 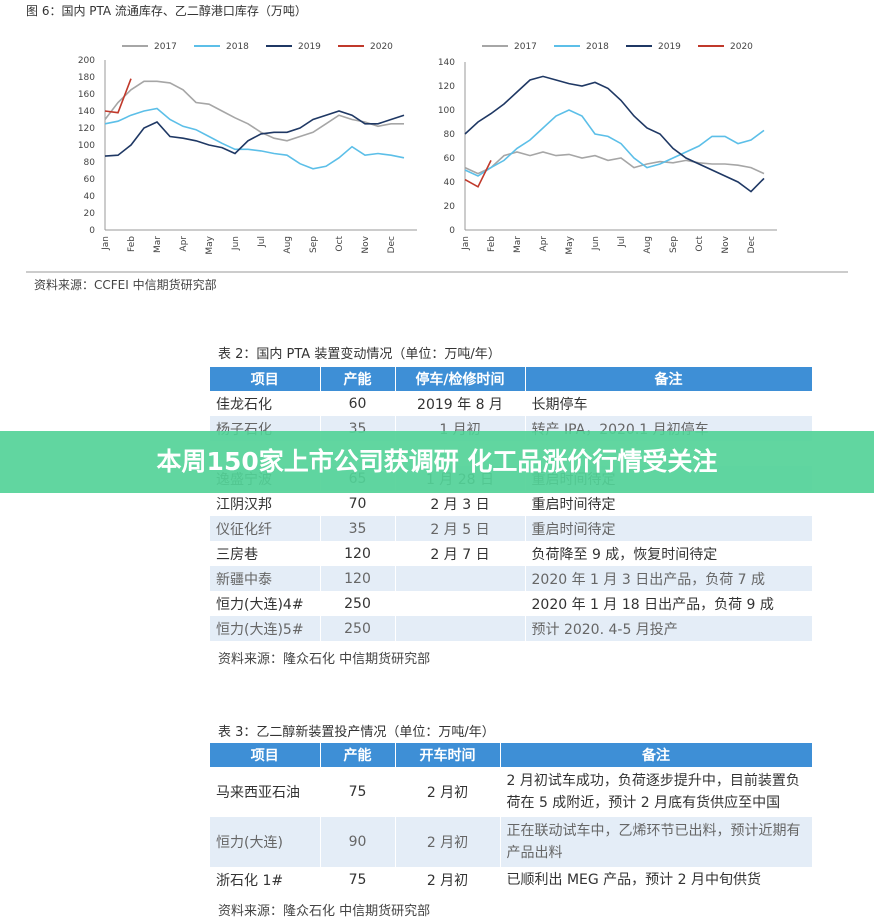 What do you see at coordinates (86, 129) in the screenshot?
I see `y-tick-label: 120` at bounding box center [86, 129].